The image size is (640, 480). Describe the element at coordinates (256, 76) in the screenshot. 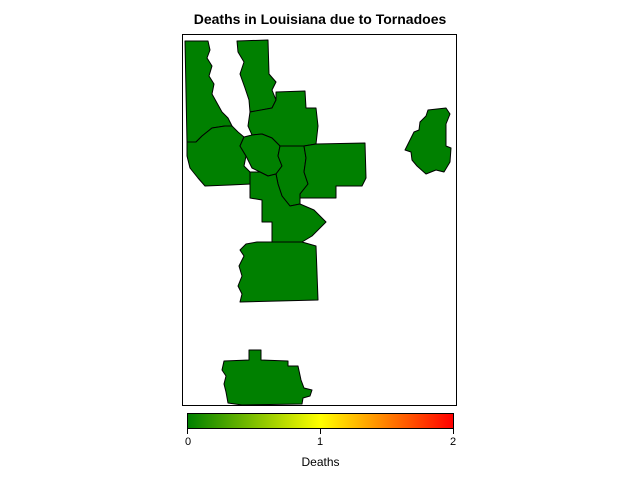

I see `parish-north-central` at that location.